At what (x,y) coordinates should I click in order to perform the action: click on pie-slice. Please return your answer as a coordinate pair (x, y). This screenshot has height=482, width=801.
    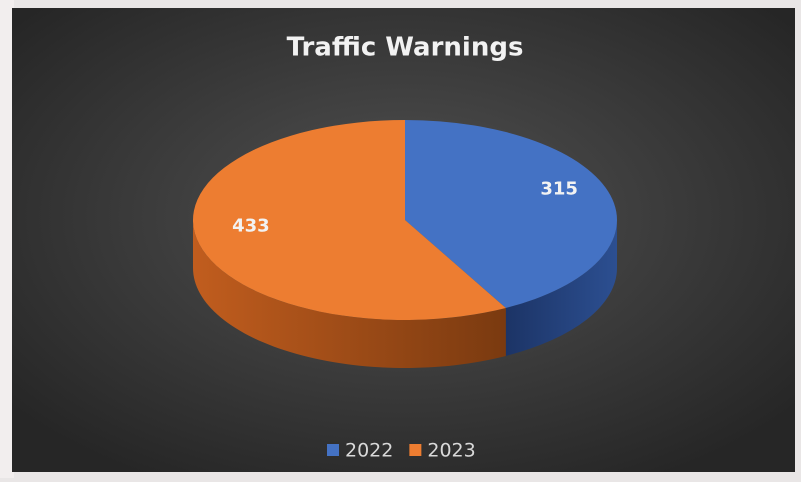
    Looking at the image, I should click on (511, 214).